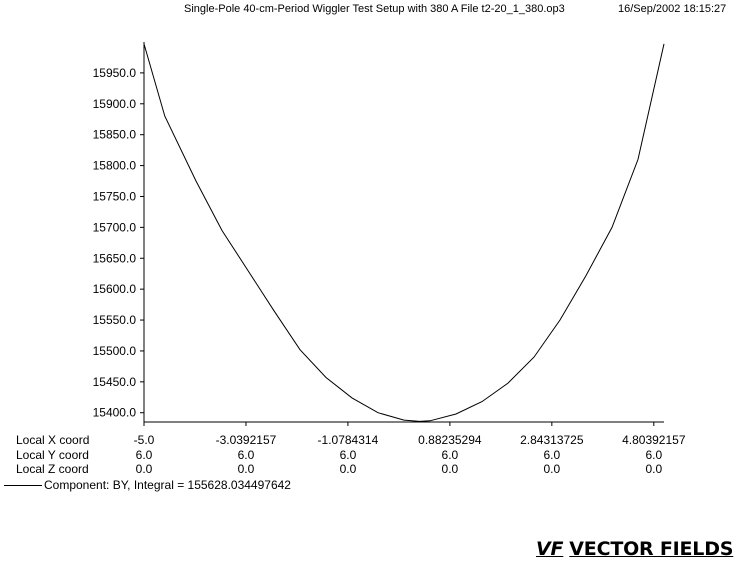 Image resolution: width=740 pixels, height=566 pixels. What do you see at coordinates (651, 549) in the screenshot?
I see `logo-text: VECTOR FIELDS` at bounding box center [651, 549].